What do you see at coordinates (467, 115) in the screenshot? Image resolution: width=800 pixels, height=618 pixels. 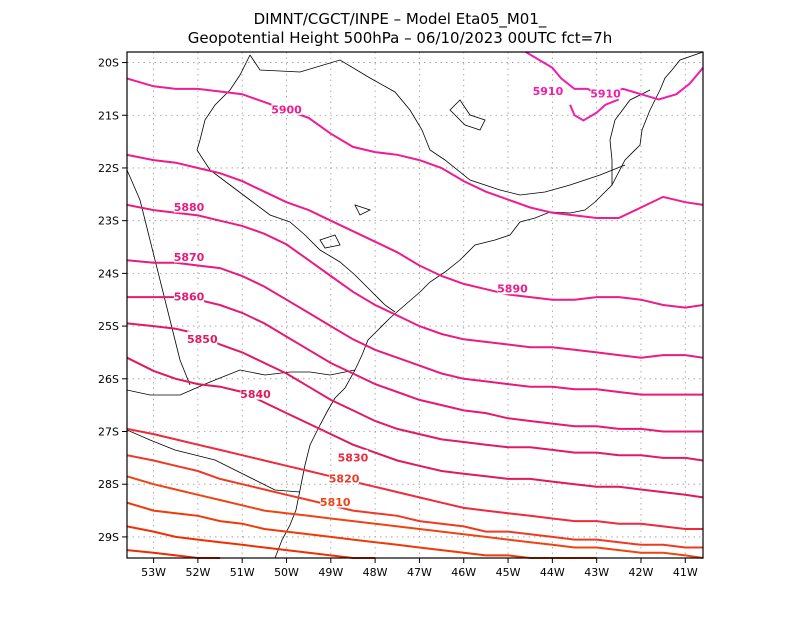 I see `lake-island` at bounding box center [467, 115].